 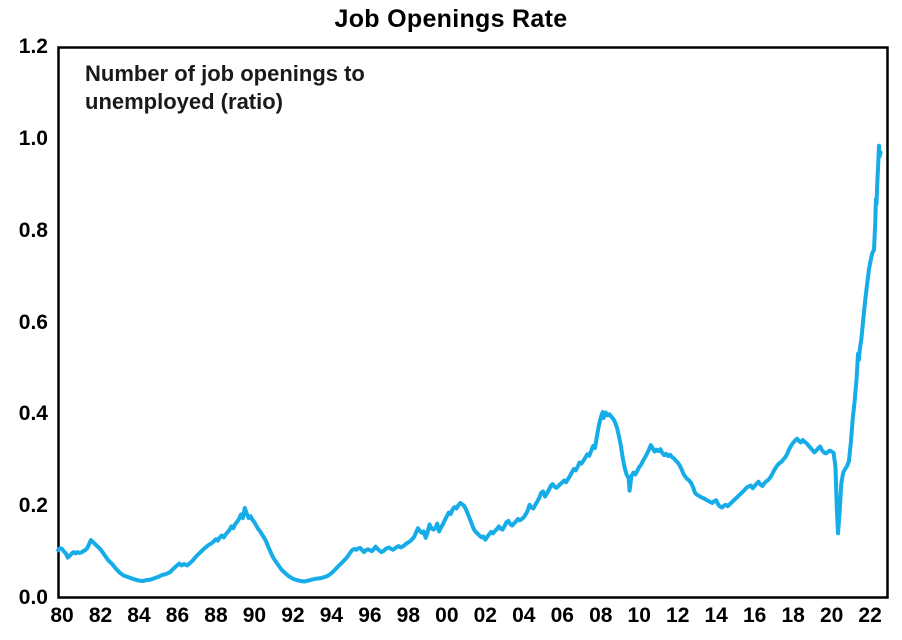 I want to click on x-tick-label: 92, so click(x=293, y=615).